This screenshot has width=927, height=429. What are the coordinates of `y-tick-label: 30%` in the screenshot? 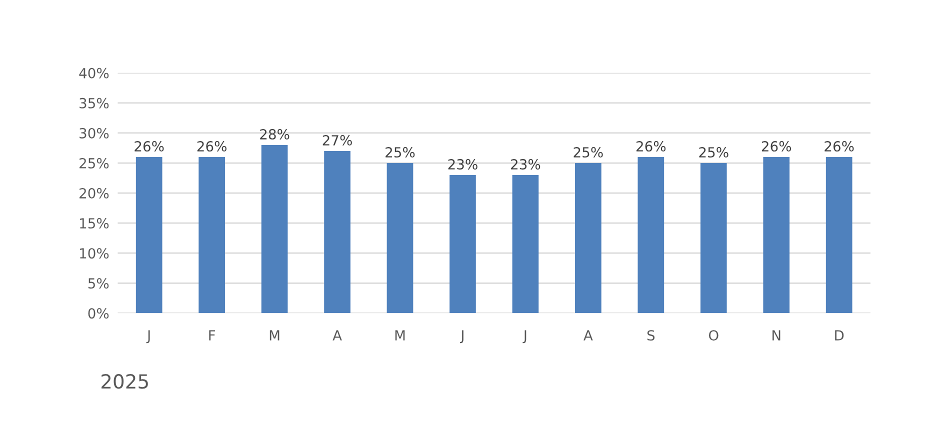 It's located at (94, 133).